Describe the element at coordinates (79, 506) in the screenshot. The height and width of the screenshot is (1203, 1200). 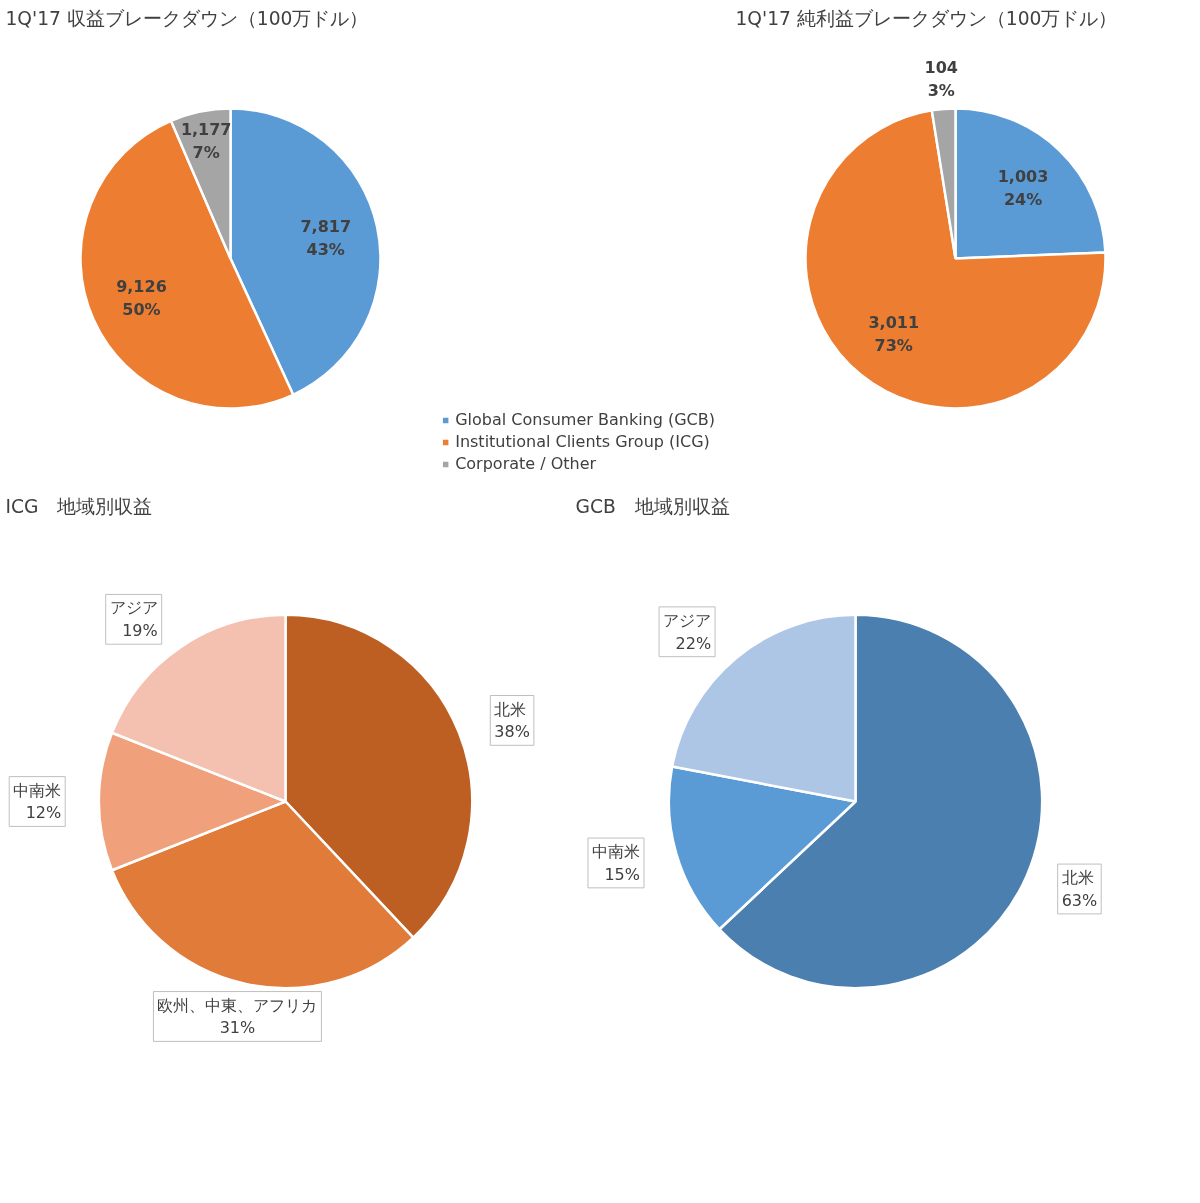
I see `chart-title: ICG 地域別収益` at that location.